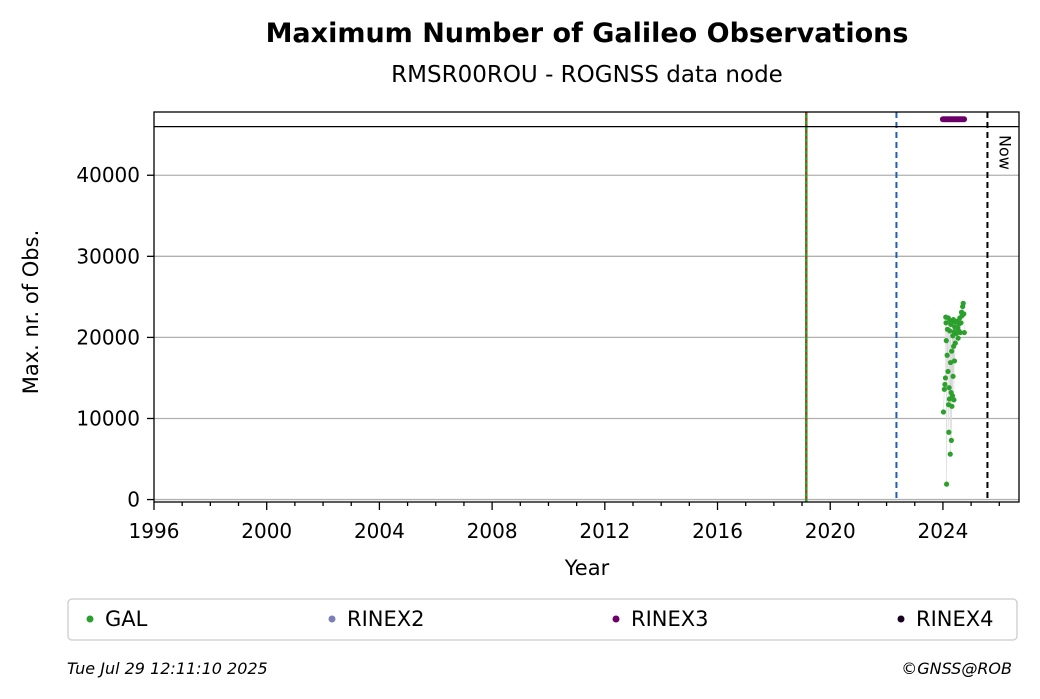 The image size is (1040, 699). What do you see at coordinates (108, 418) in the screenshot?
I see `y-tick-label: 10000` at bounding box center [108, 418].